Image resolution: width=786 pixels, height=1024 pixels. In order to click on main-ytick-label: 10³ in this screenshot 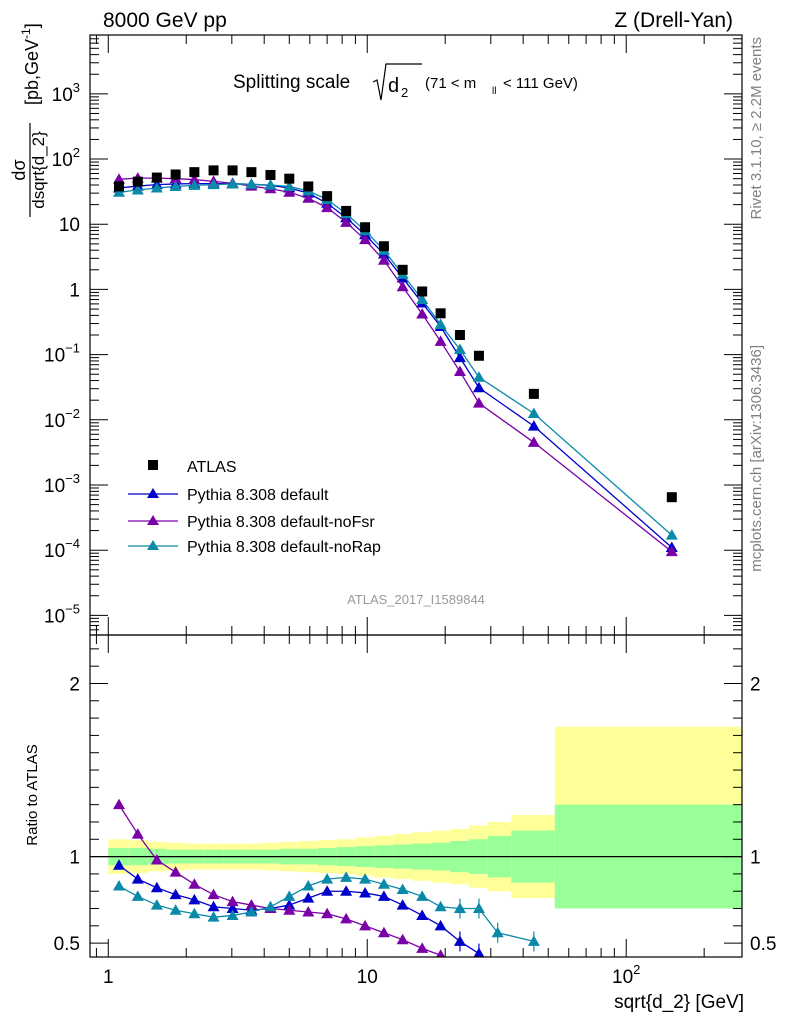, I will do `click(66, 93)`.